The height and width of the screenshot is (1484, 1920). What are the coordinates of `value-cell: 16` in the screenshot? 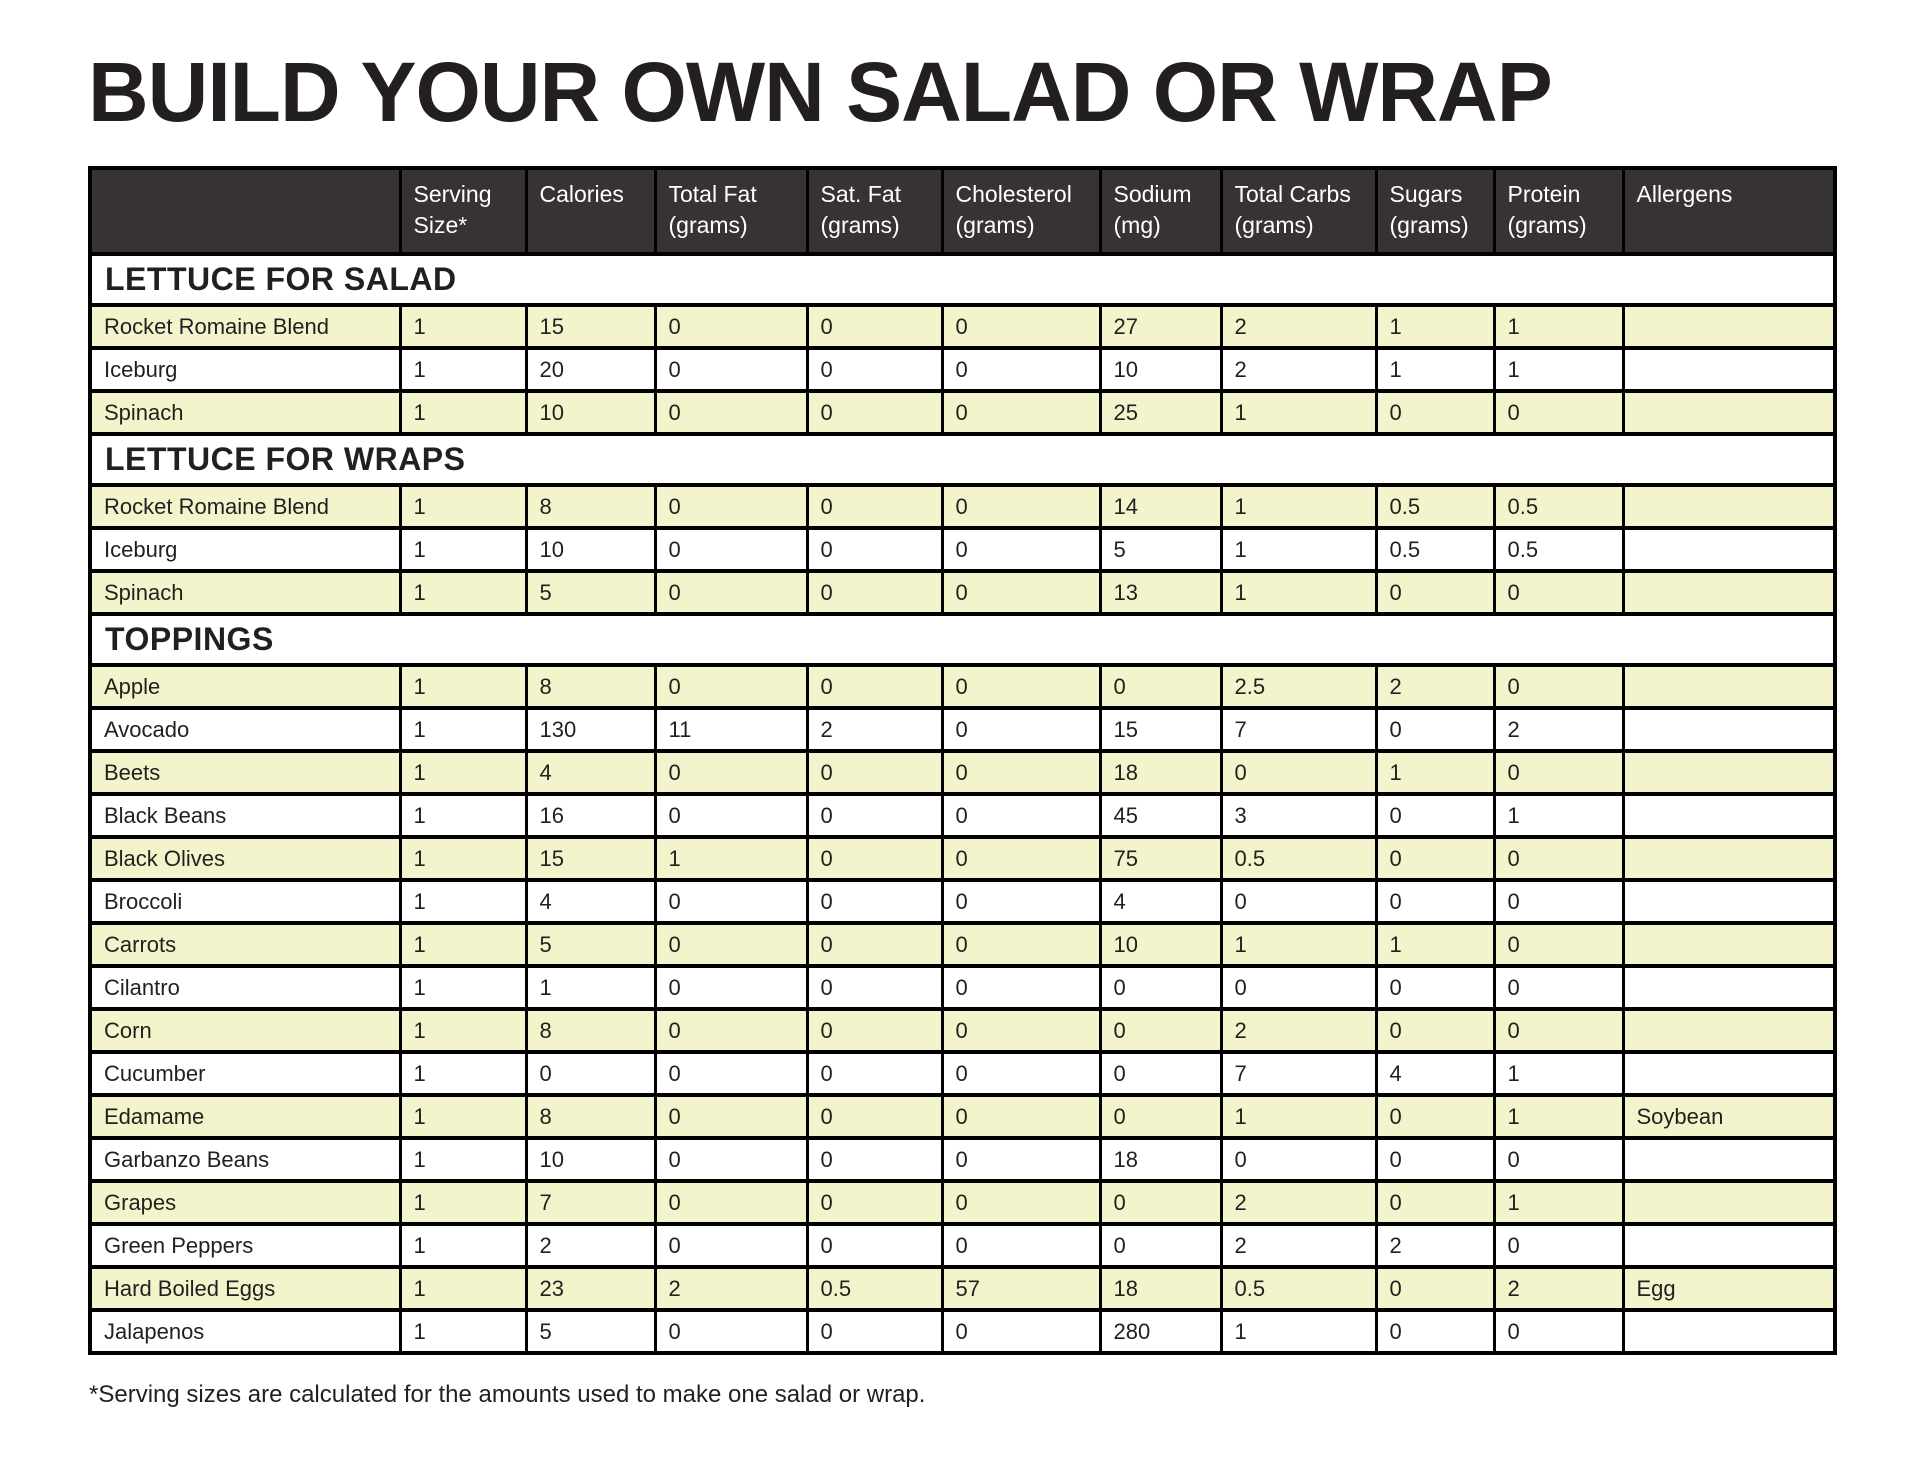 It's located at (590, 816).